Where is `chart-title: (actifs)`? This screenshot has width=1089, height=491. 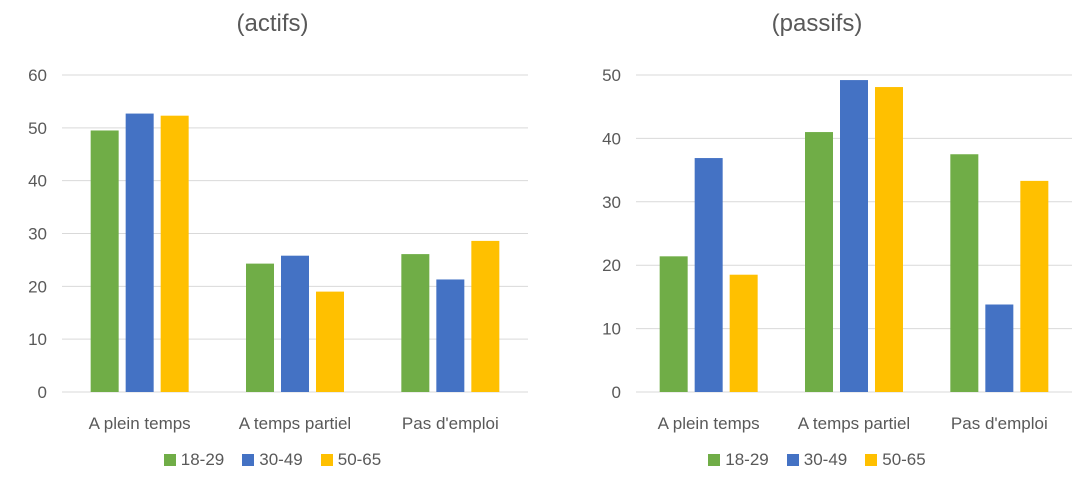 chart-title: (actifs) is located at coordinates (272, 23).